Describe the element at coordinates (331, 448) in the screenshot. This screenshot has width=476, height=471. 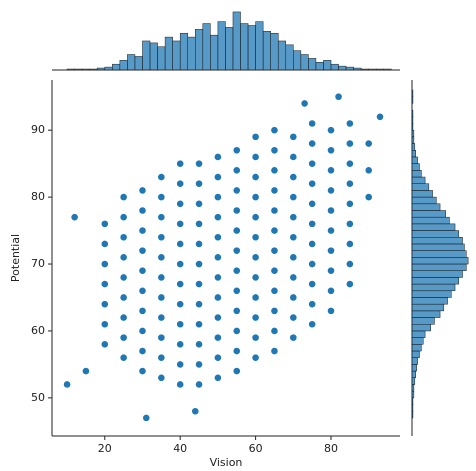
I see `x-tick-label: 80` at that location.